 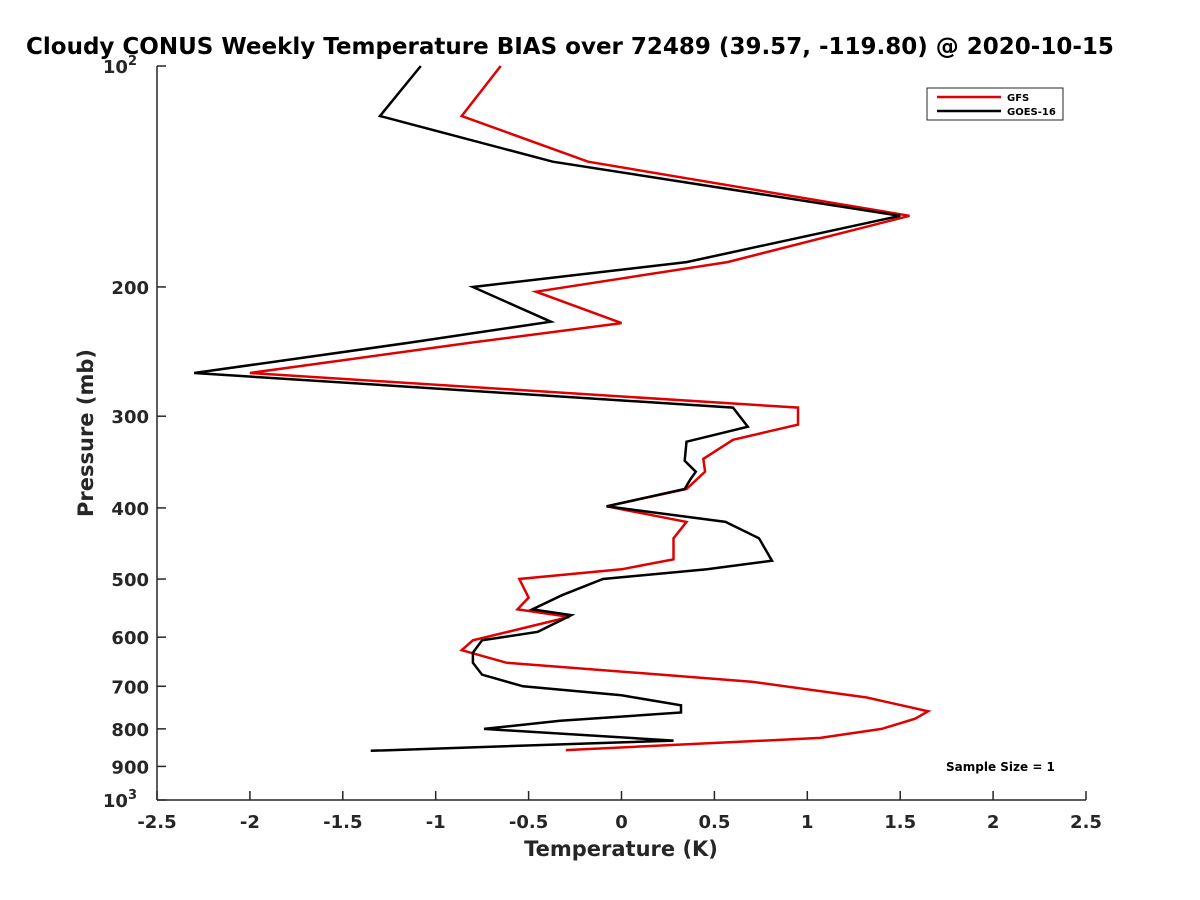 What do you see at coordinates (250, 822) in the screenshot?
I see `x-tick-label: -2` at bounding box center [250, 822].